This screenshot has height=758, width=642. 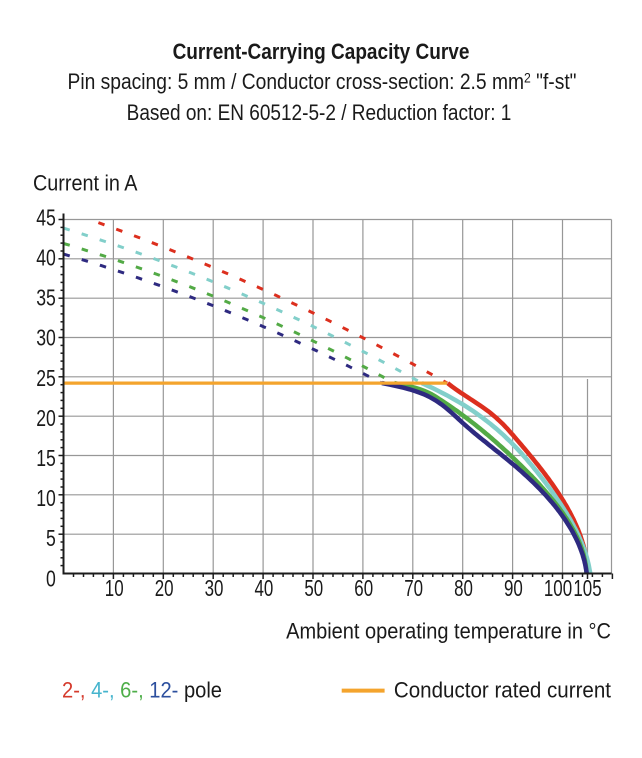 I want to click on svg-text: Conductor rated current, so click(x=502, y=690).